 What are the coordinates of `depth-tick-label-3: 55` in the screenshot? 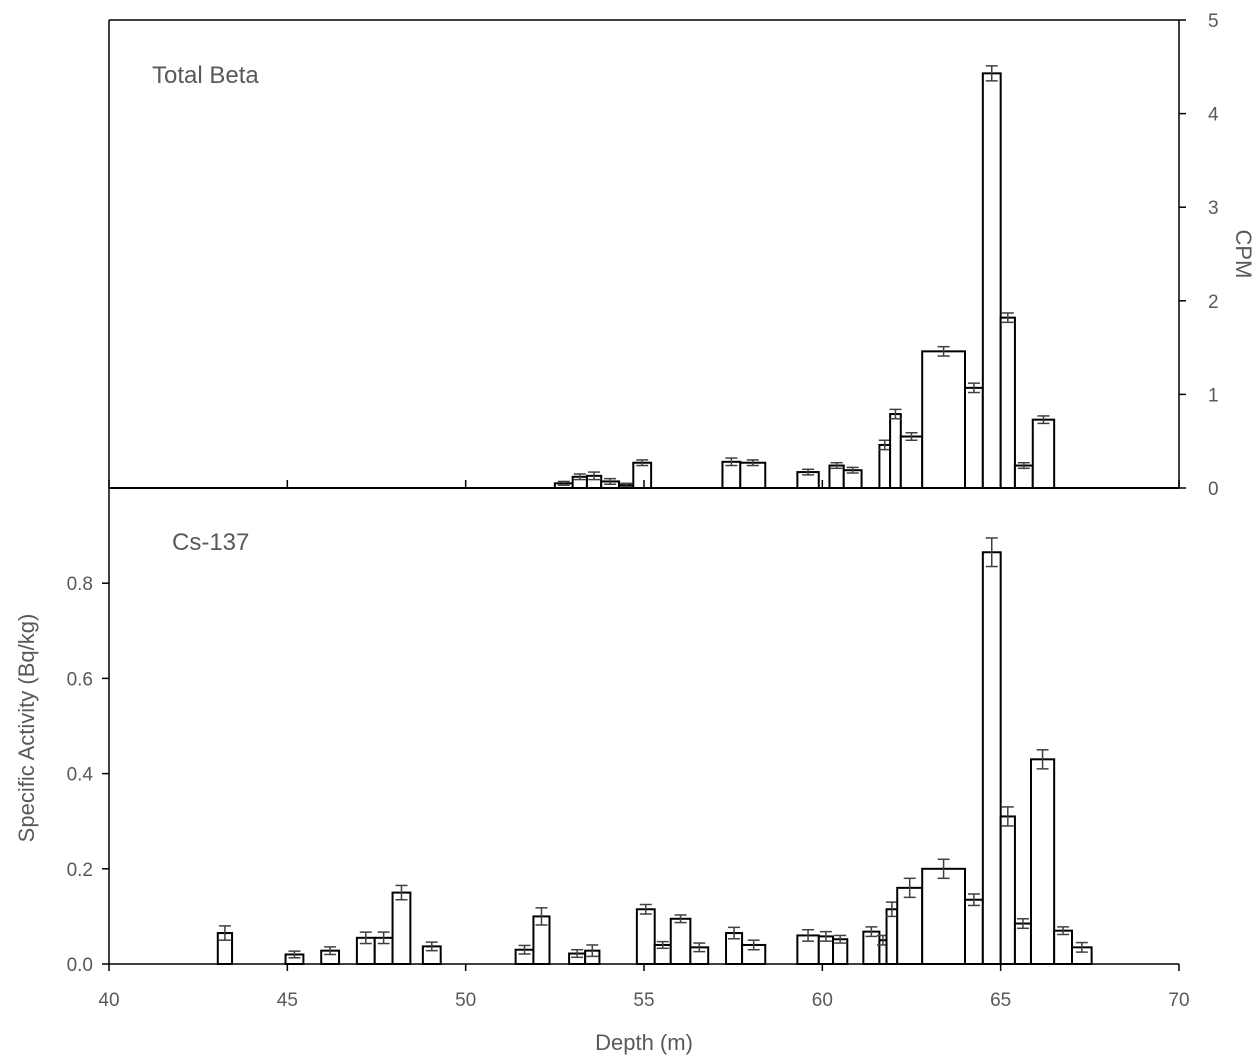 It's located at (643, 1000).